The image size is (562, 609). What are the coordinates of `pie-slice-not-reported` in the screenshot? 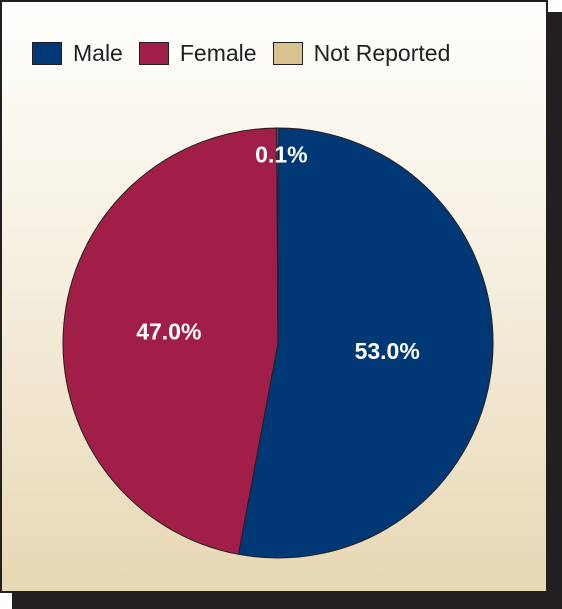 It's located at (277, 235).